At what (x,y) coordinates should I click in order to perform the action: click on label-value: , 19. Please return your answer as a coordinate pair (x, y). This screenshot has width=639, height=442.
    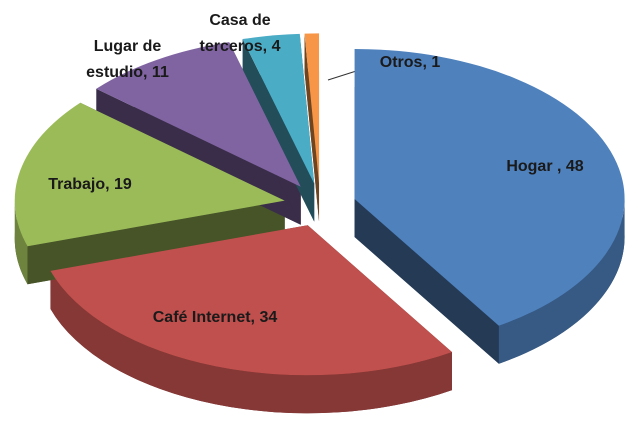
    Looking at the image, I should click on (118, 184).